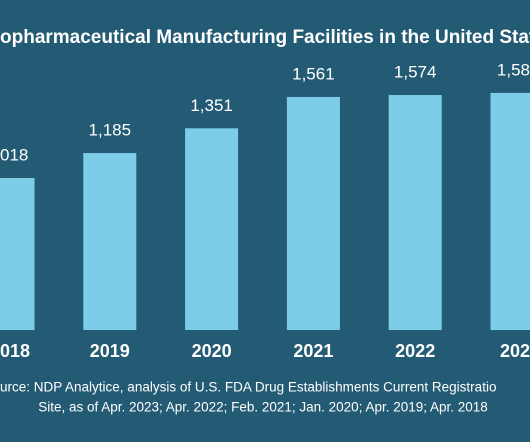  What do you see at coordinates (110, 130) in the screenshot?
I see `value-label: 1,185` at bounding box center [110, 130].